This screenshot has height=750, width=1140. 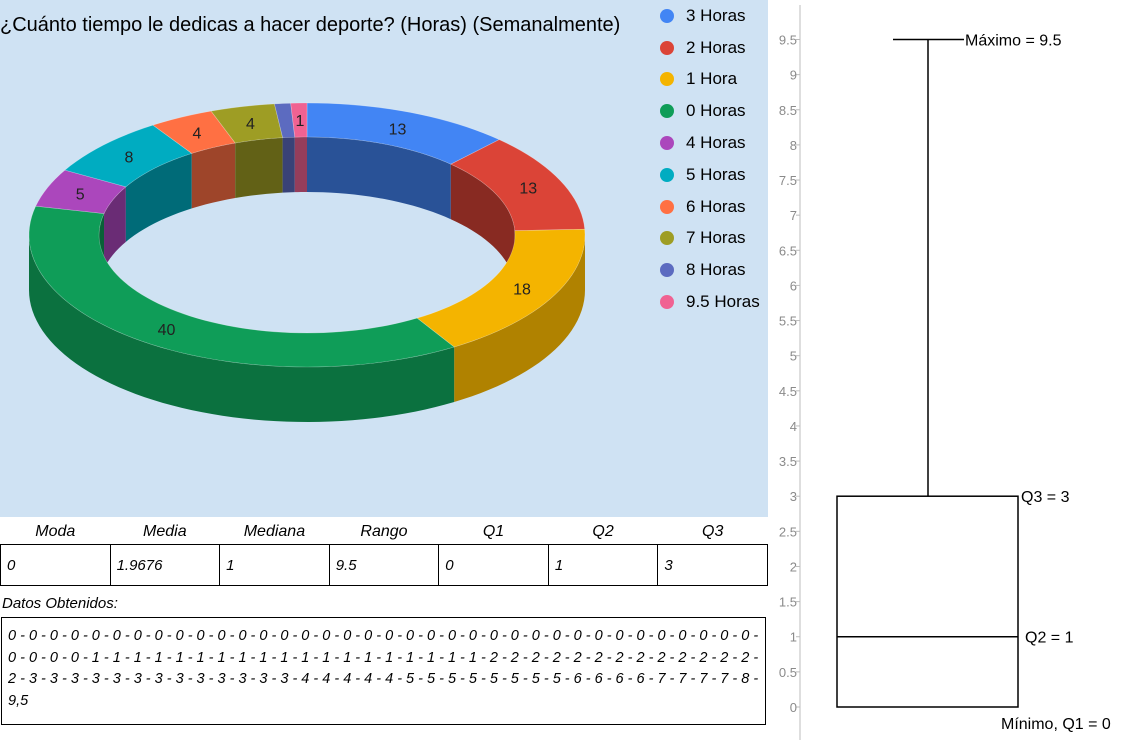 What do you see at coordinates (60, 603) in the screenshot?
I see `data-label: Datos Obtenidos:` at bounding box center [60, 603].